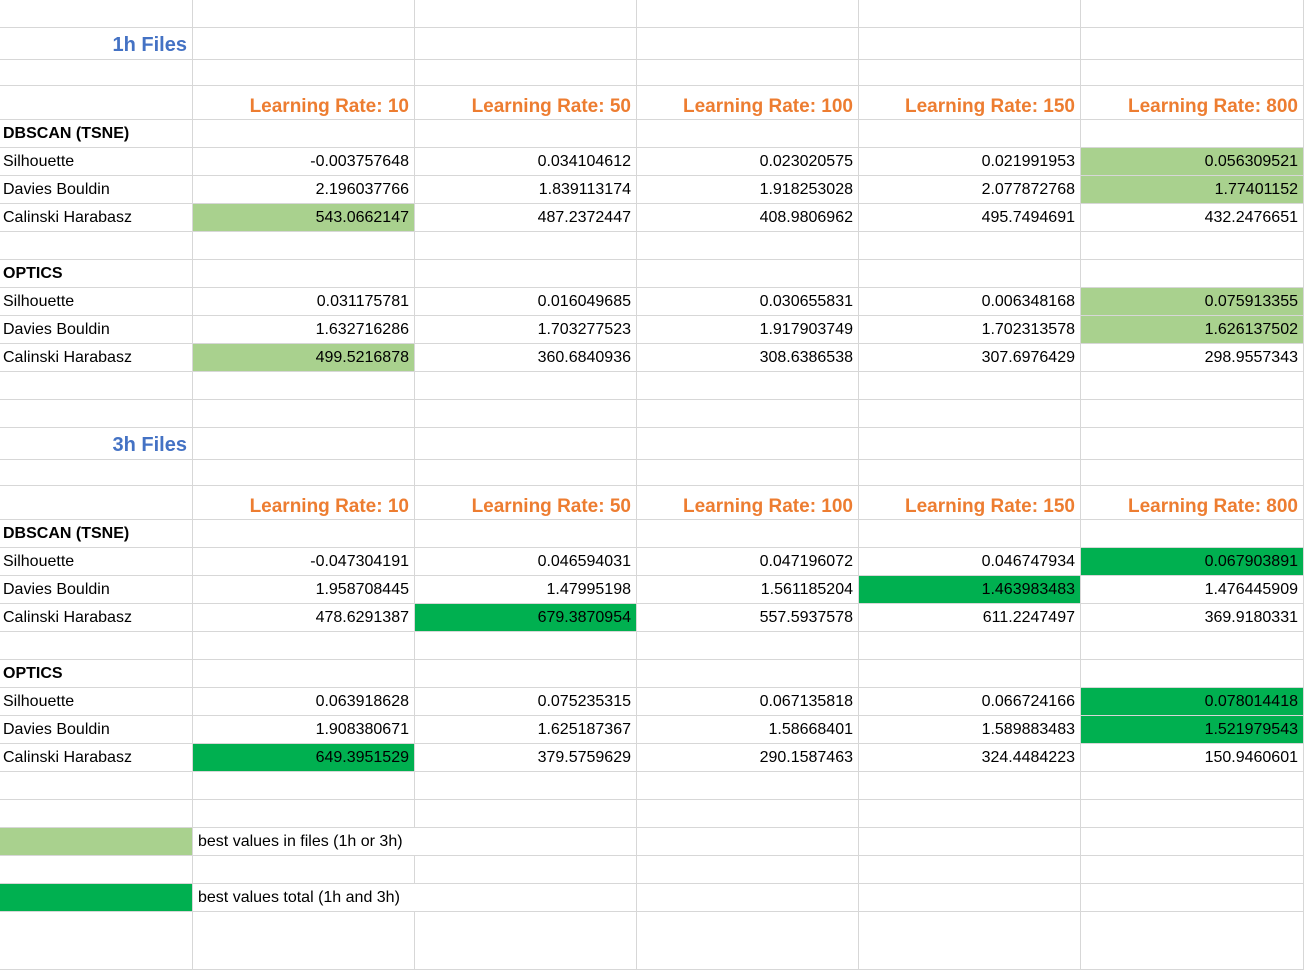 This screenshot has width=1304, height=970. What do you see at coordinates (526, 162) in the screenshot?
I see `metric-value-cell: 0.034104612` at bounding box center [526, 162].